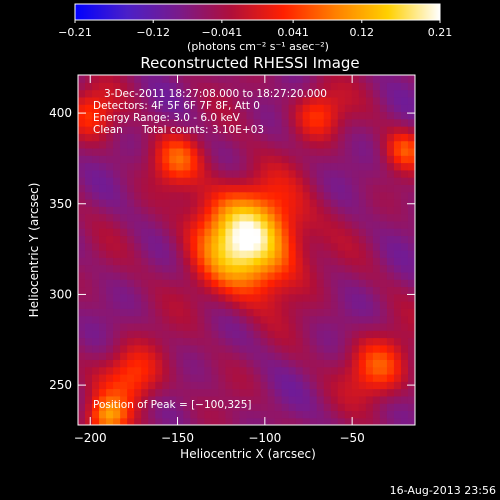 The width and height of the screenshot is (500, 500). I want to click on colorbar-strip, so click(257, 12).